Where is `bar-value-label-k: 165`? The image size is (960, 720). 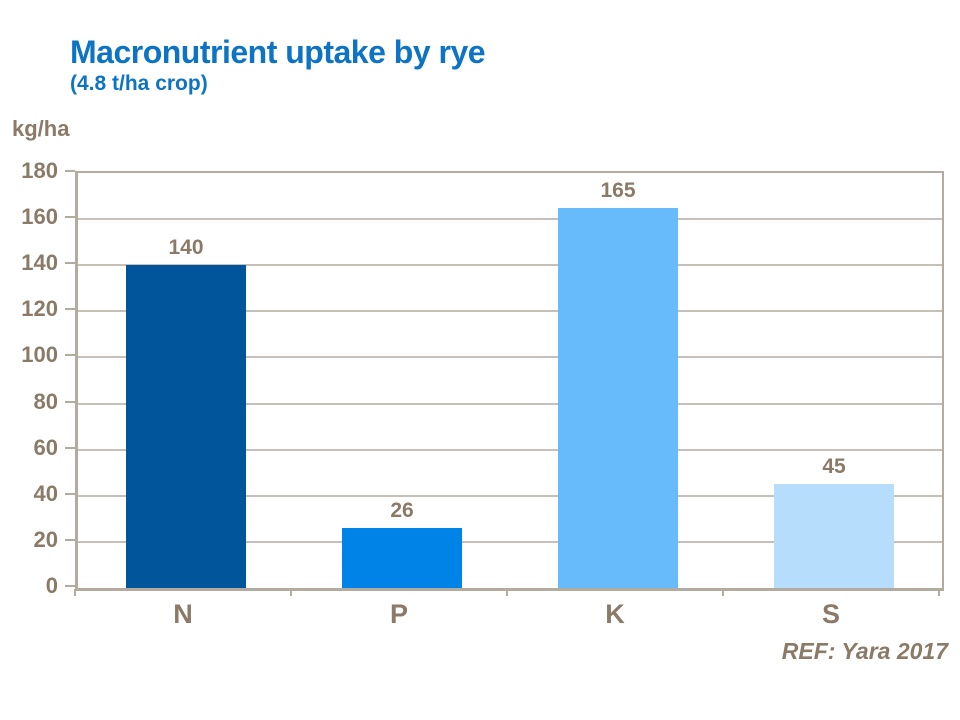 bar-value-label-k: 165 is located at coordinates (618, 190).